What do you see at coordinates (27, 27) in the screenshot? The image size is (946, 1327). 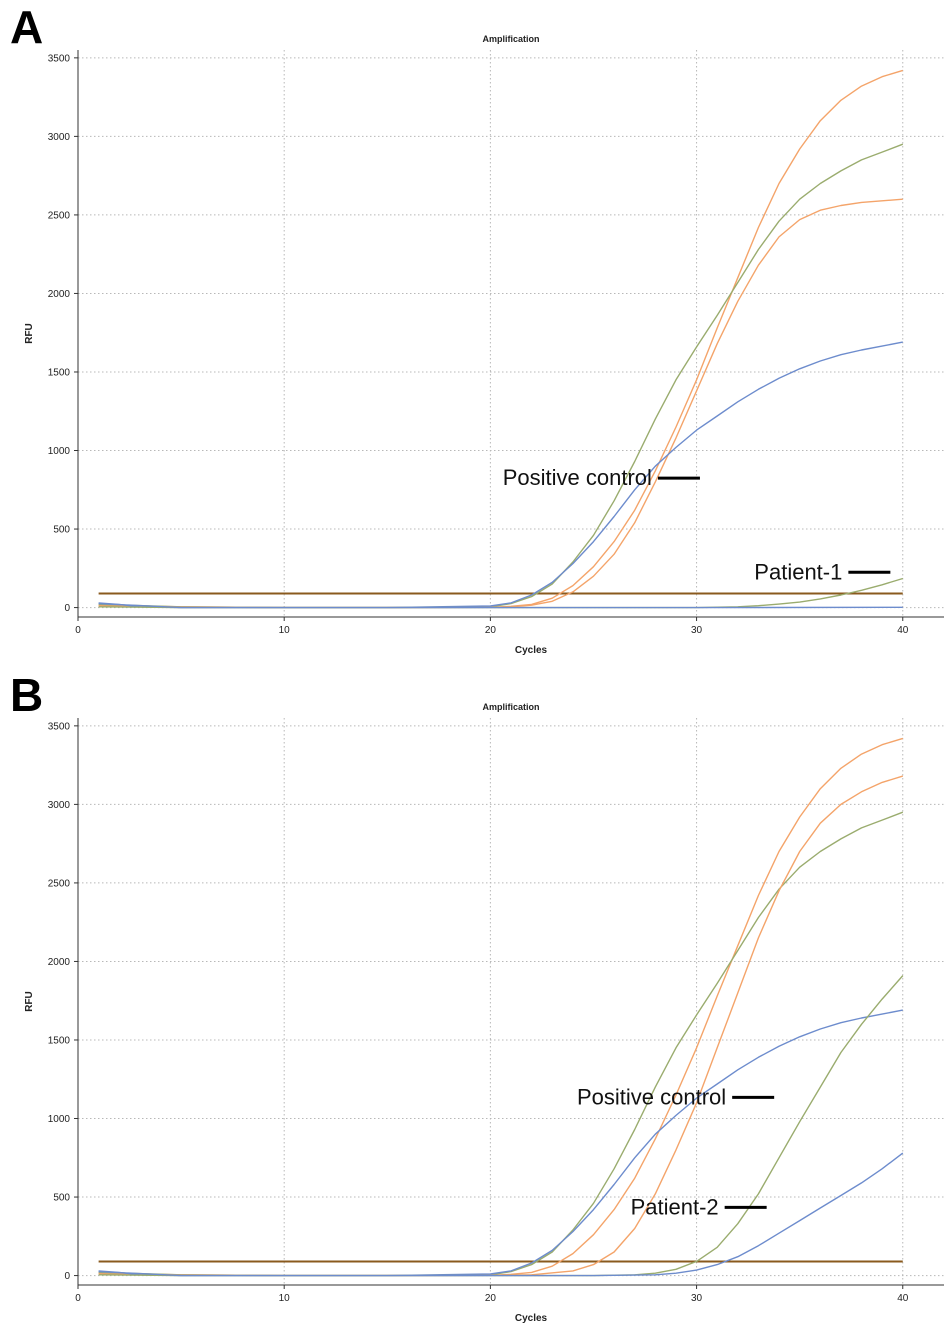 I see `panel-letter-a: A` at bounding box center [27, 27].